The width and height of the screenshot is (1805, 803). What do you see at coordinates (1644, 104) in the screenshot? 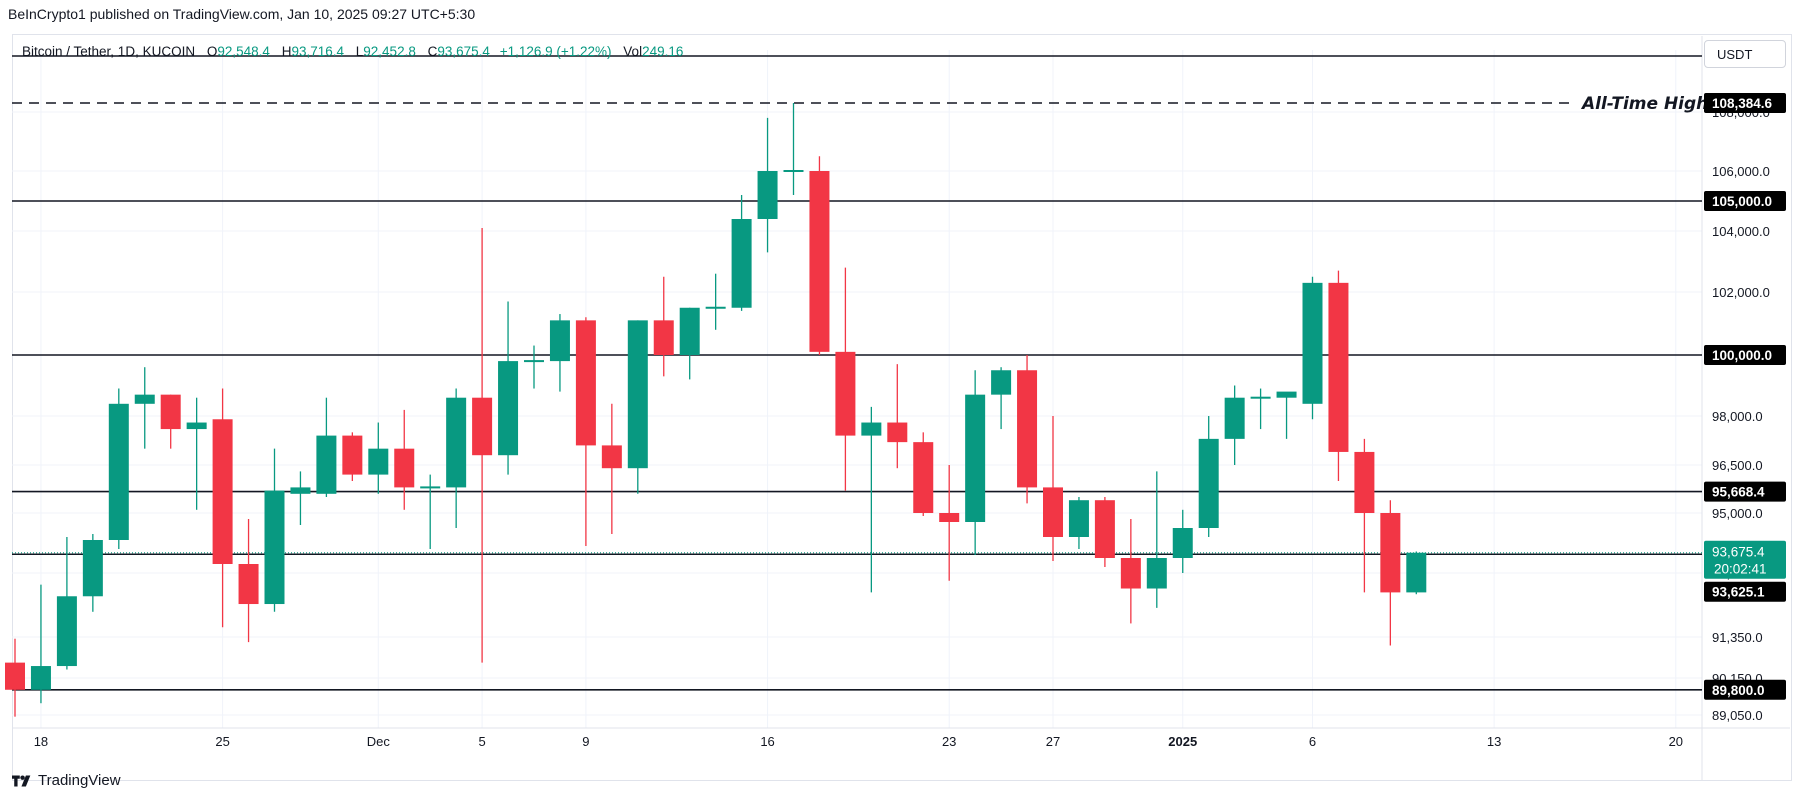
I see `ath-annotation: All-Time High` at bounding box center [1644, 104].